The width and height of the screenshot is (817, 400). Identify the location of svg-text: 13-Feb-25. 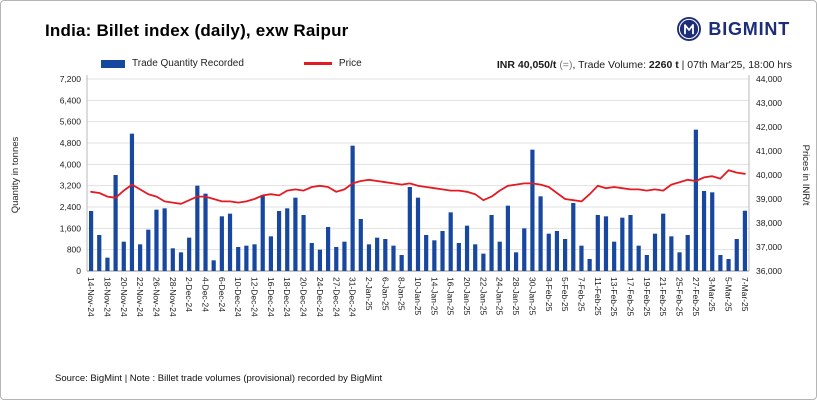
(614, 296).